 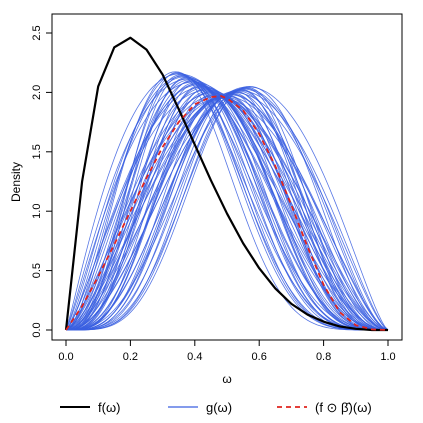 I want to click on y-tick-label: 1.5, so click(x=37, y=151).